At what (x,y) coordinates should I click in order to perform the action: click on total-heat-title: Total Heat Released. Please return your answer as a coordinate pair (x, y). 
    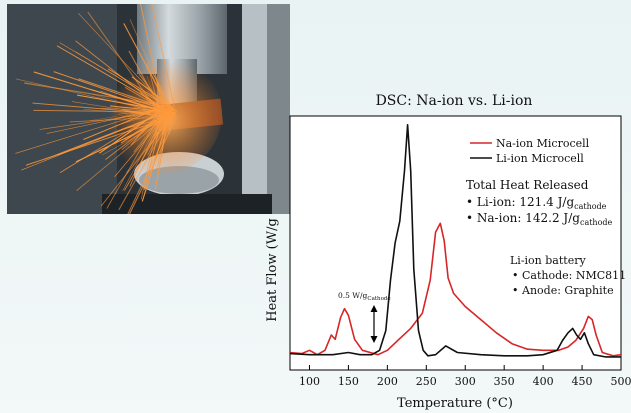
    Looking at the image, I should click on (527, 185).